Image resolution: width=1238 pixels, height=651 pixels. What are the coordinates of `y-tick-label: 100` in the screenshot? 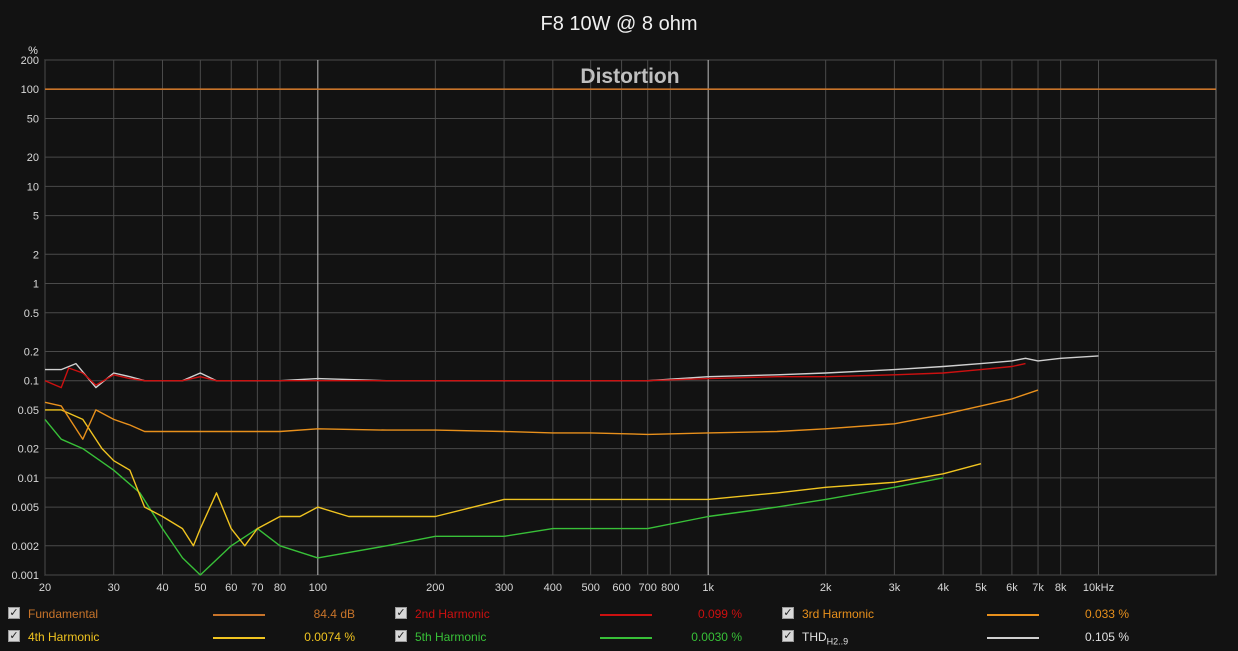 It's located at (30, 90).